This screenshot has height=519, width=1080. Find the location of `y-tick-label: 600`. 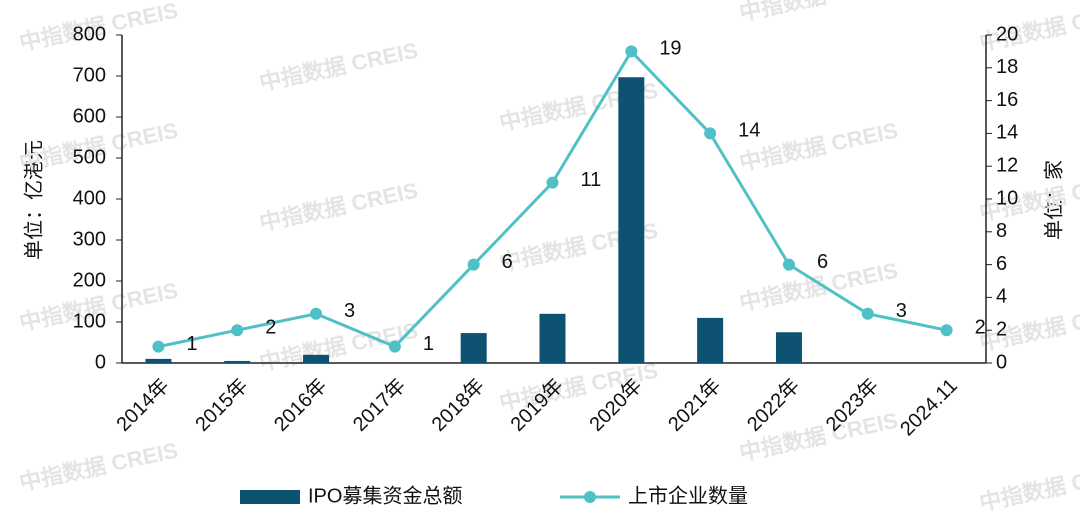

y-tick-label: 600 is located at coordinates (89, 116).